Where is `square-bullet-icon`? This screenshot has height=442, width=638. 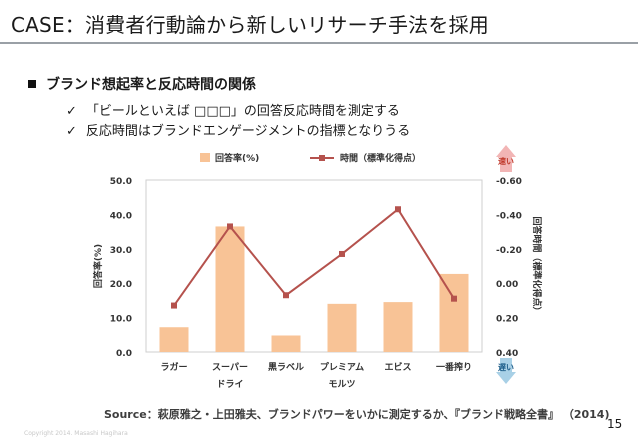
square-bullet-icon is located at coordinates (32, 84).